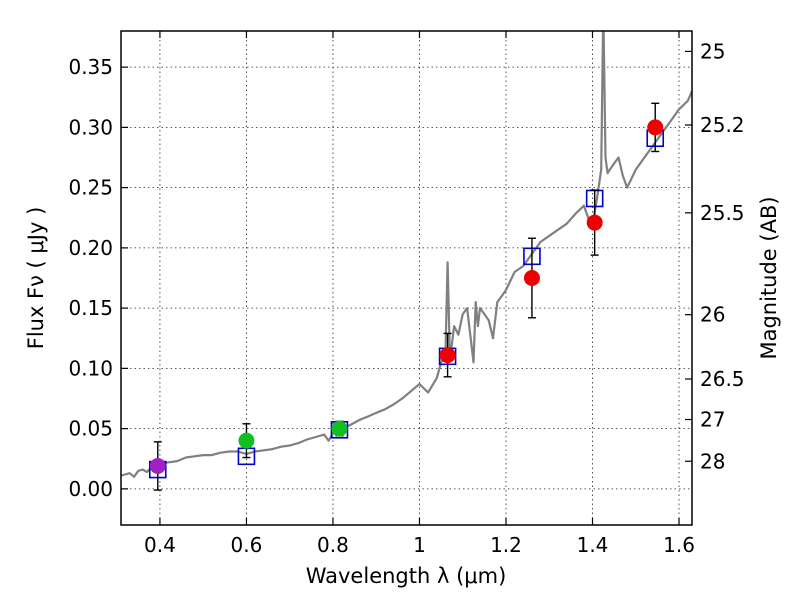  I want to click on y-tick-label: 0.15, so click(90, 308).